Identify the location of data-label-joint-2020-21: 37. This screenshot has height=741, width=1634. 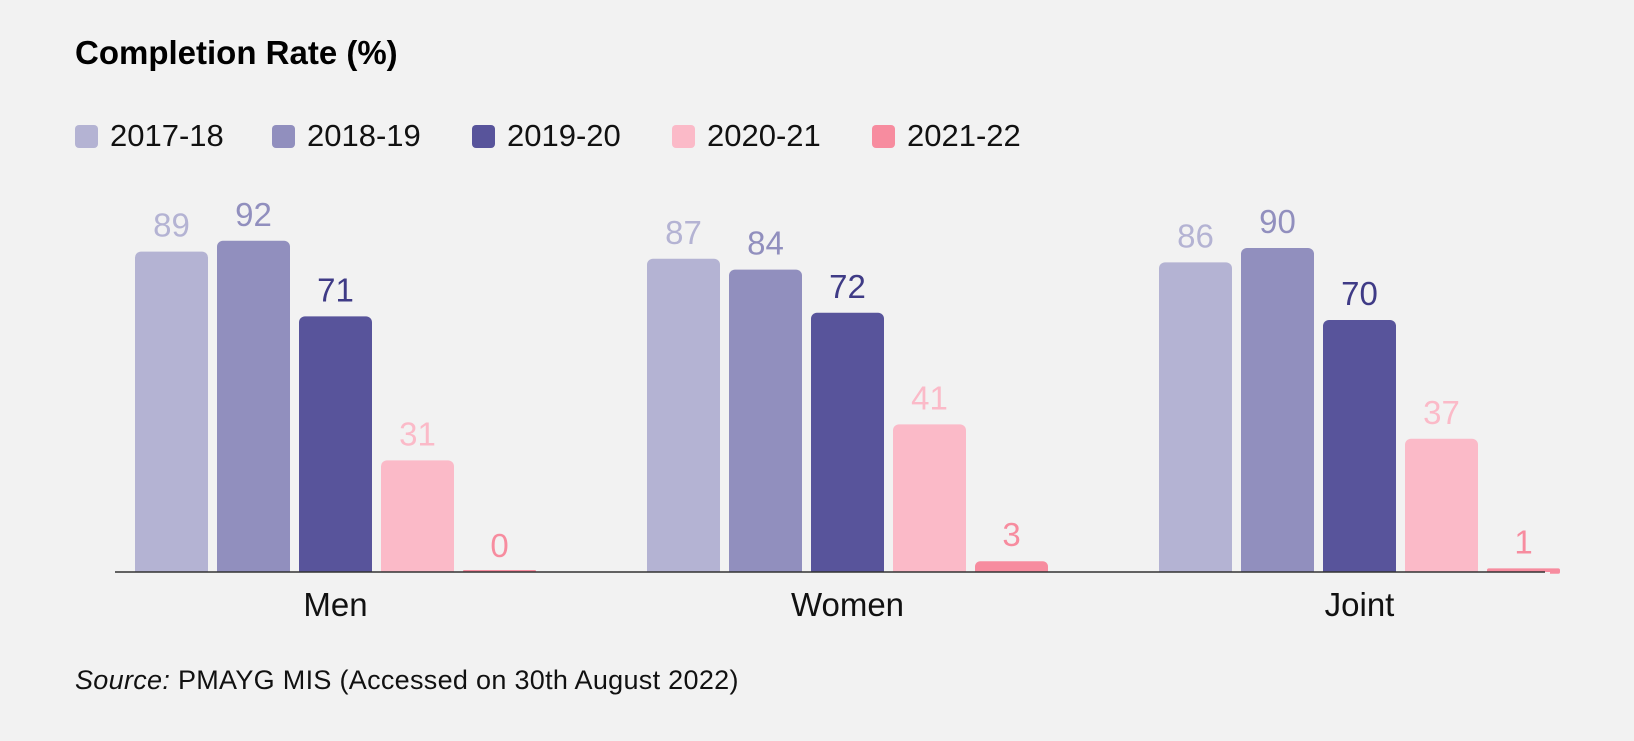
(1441, 412).